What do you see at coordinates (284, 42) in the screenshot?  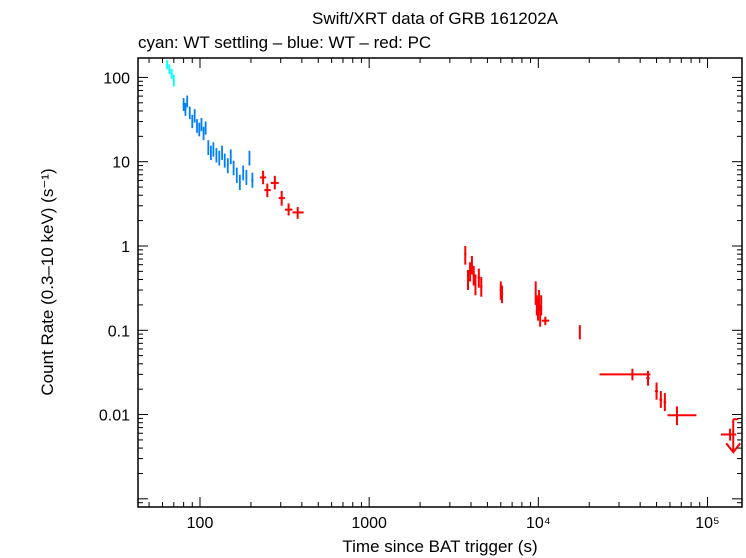 I see `chart-subtitle: cyan: WT settling – blue: WT – red: PC` at bounding box center [284, 42].